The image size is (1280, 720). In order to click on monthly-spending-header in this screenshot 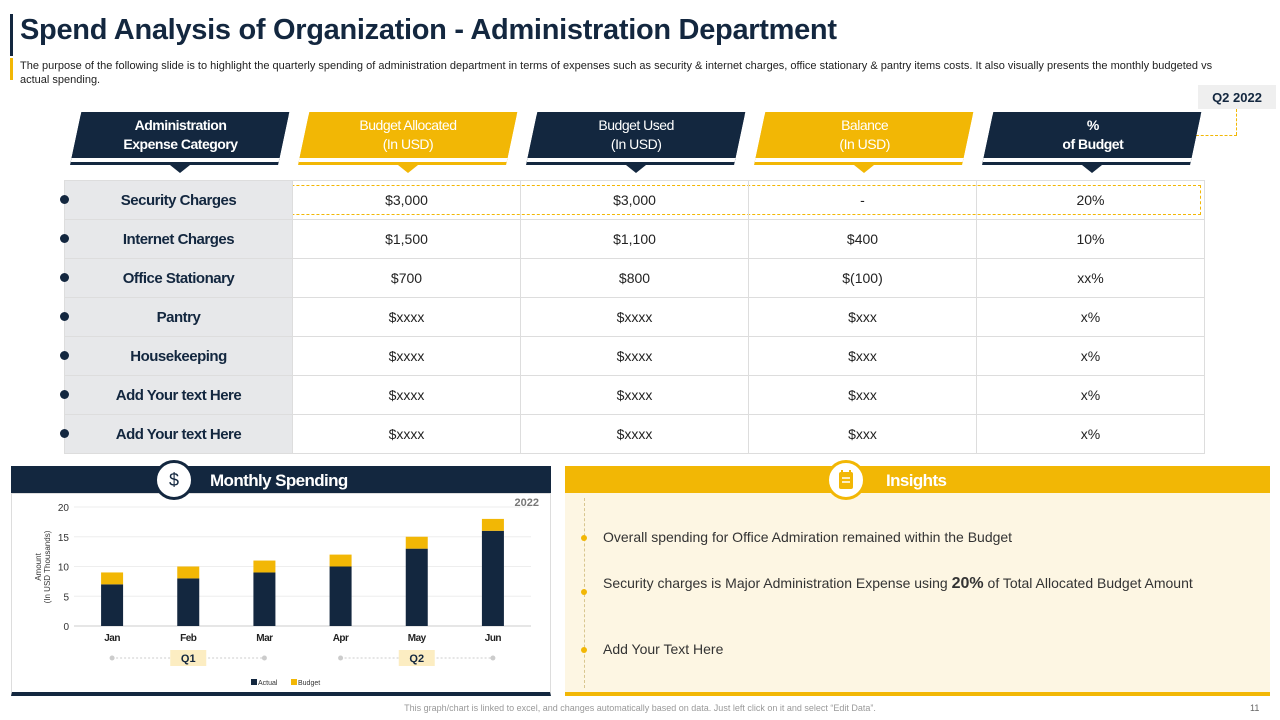, I will do `click(281, 479)`.